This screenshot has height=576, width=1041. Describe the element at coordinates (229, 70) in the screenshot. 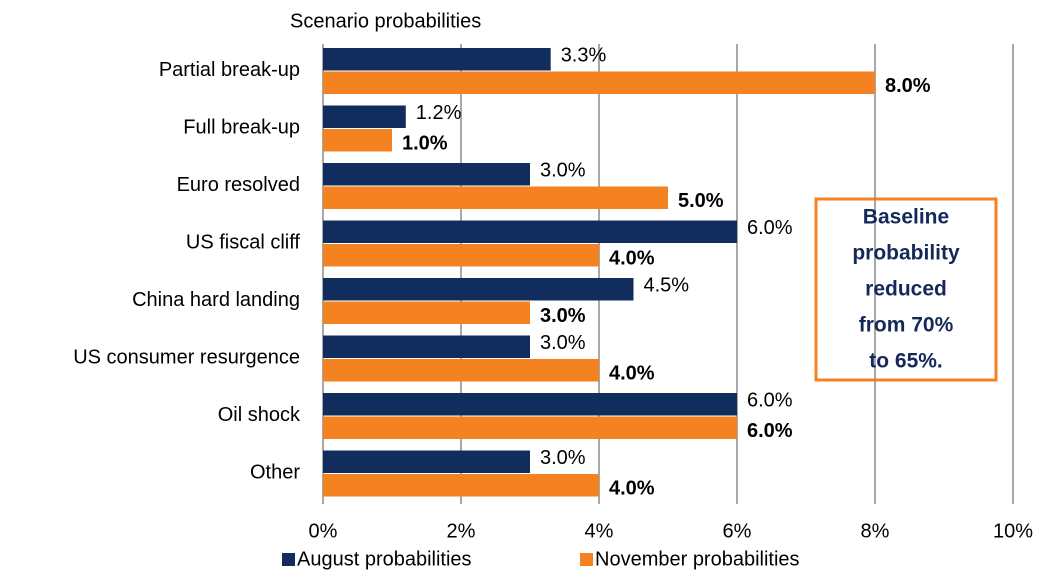

I see `category-label: Partial break-up` at that location.